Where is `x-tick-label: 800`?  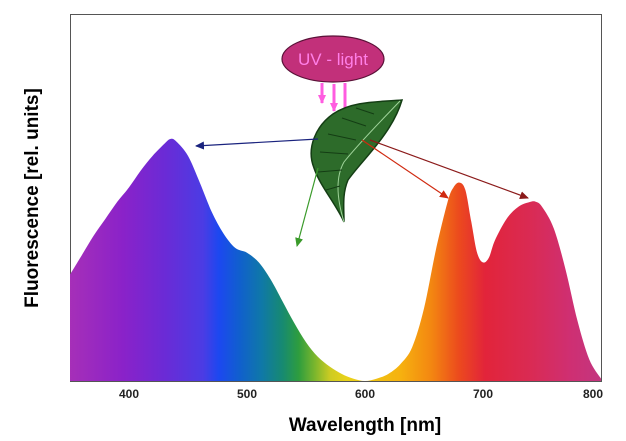 x-tick-label: 800 is located at coordinates (593, 394).